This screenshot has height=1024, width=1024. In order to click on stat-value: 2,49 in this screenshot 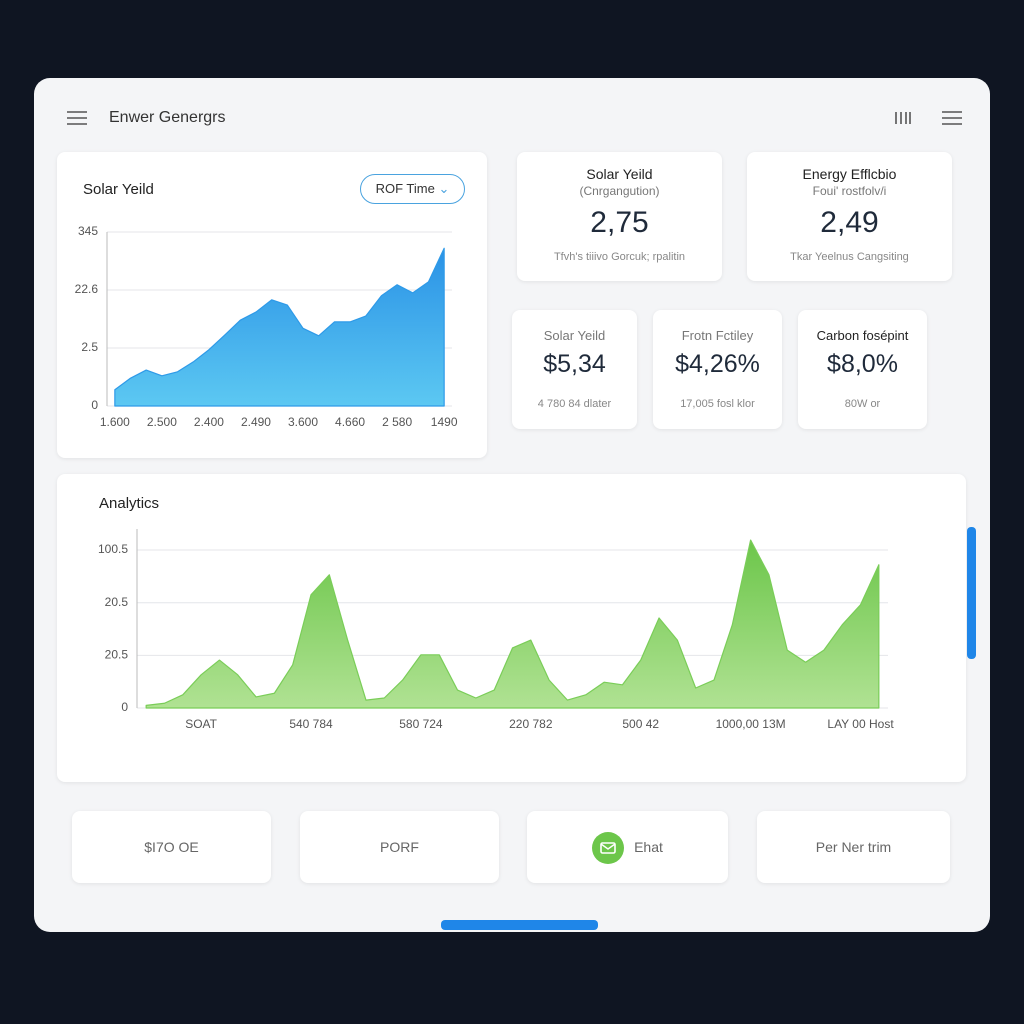, I will do `click(849, 222)`.